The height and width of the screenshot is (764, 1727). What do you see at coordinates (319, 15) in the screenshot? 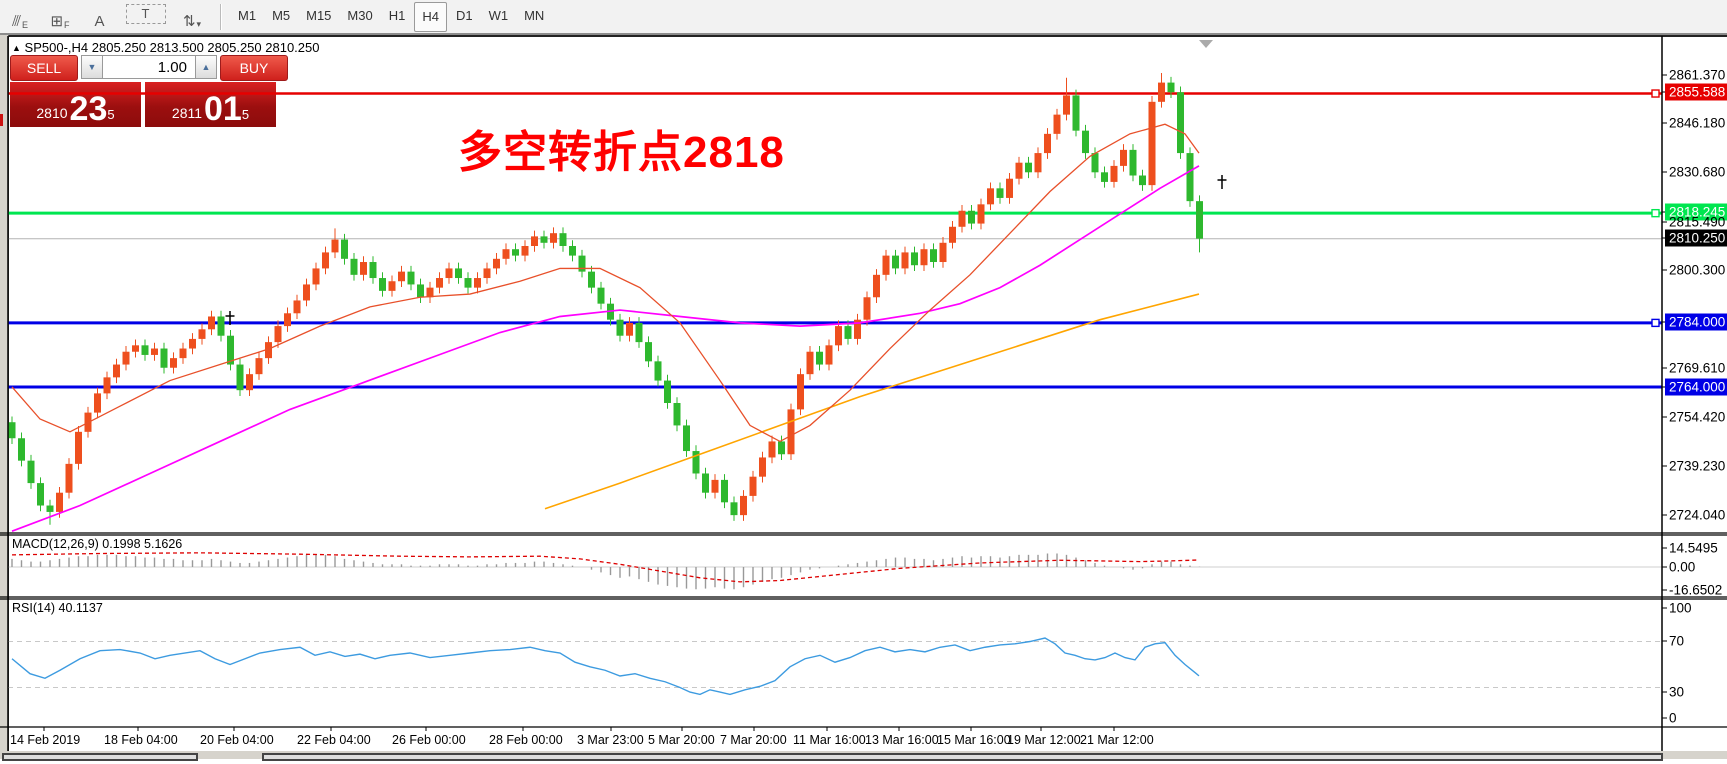
I see `timeframe-button-m15: M15` at bounding box center [319, 15].